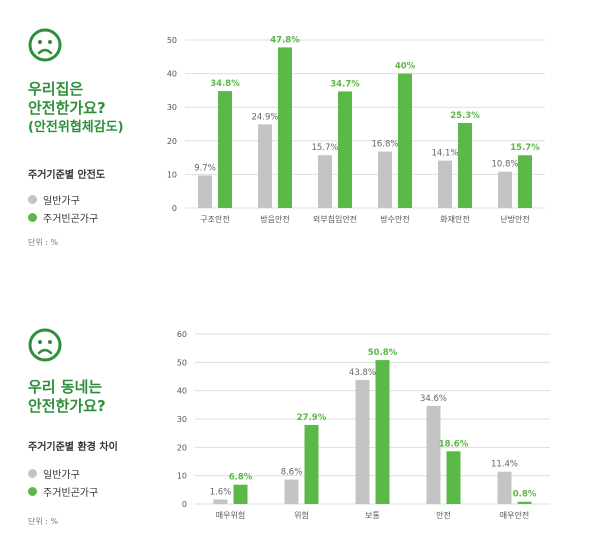 This screenshot has width=590, height=551. What do you see at coordinates (241, 478) in the screenshot?
I see `value-label-poor: 6.8%` at bounding box center [241, 478].